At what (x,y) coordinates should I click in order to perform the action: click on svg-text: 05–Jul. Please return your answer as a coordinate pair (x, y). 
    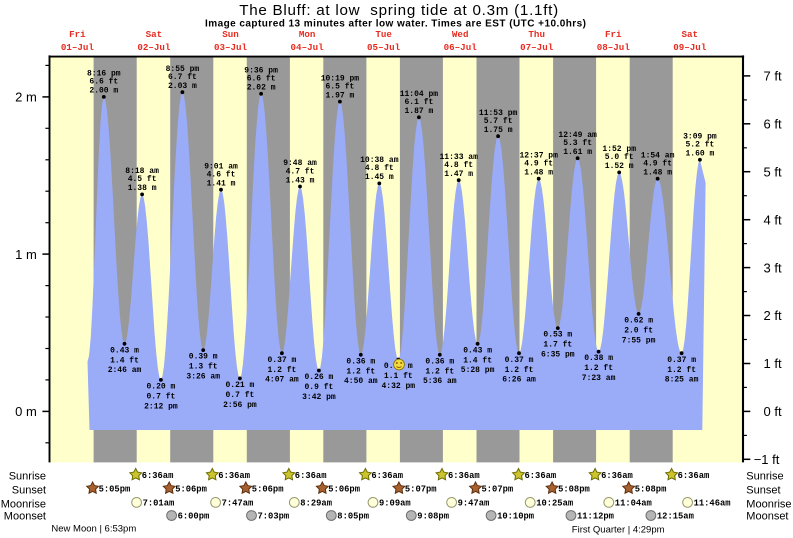
    Looking at the image, I should click on (384, 47).